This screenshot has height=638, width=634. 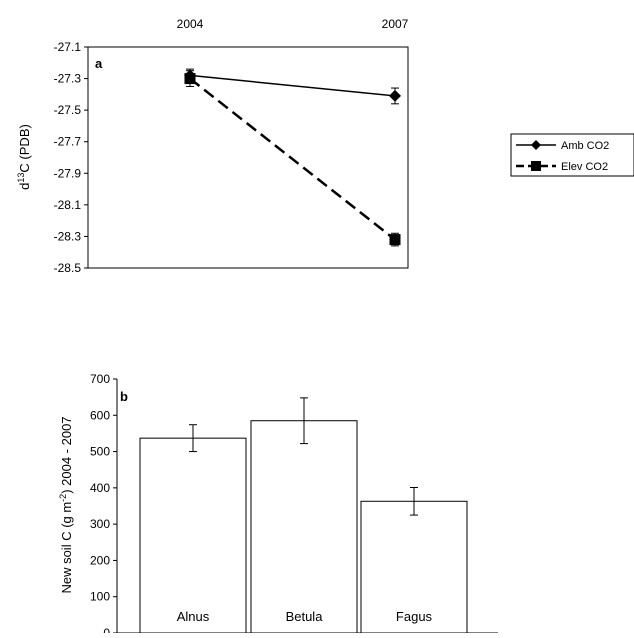 I want to click on top-axis-label-2004: 2004, so click(x=190, y=24).